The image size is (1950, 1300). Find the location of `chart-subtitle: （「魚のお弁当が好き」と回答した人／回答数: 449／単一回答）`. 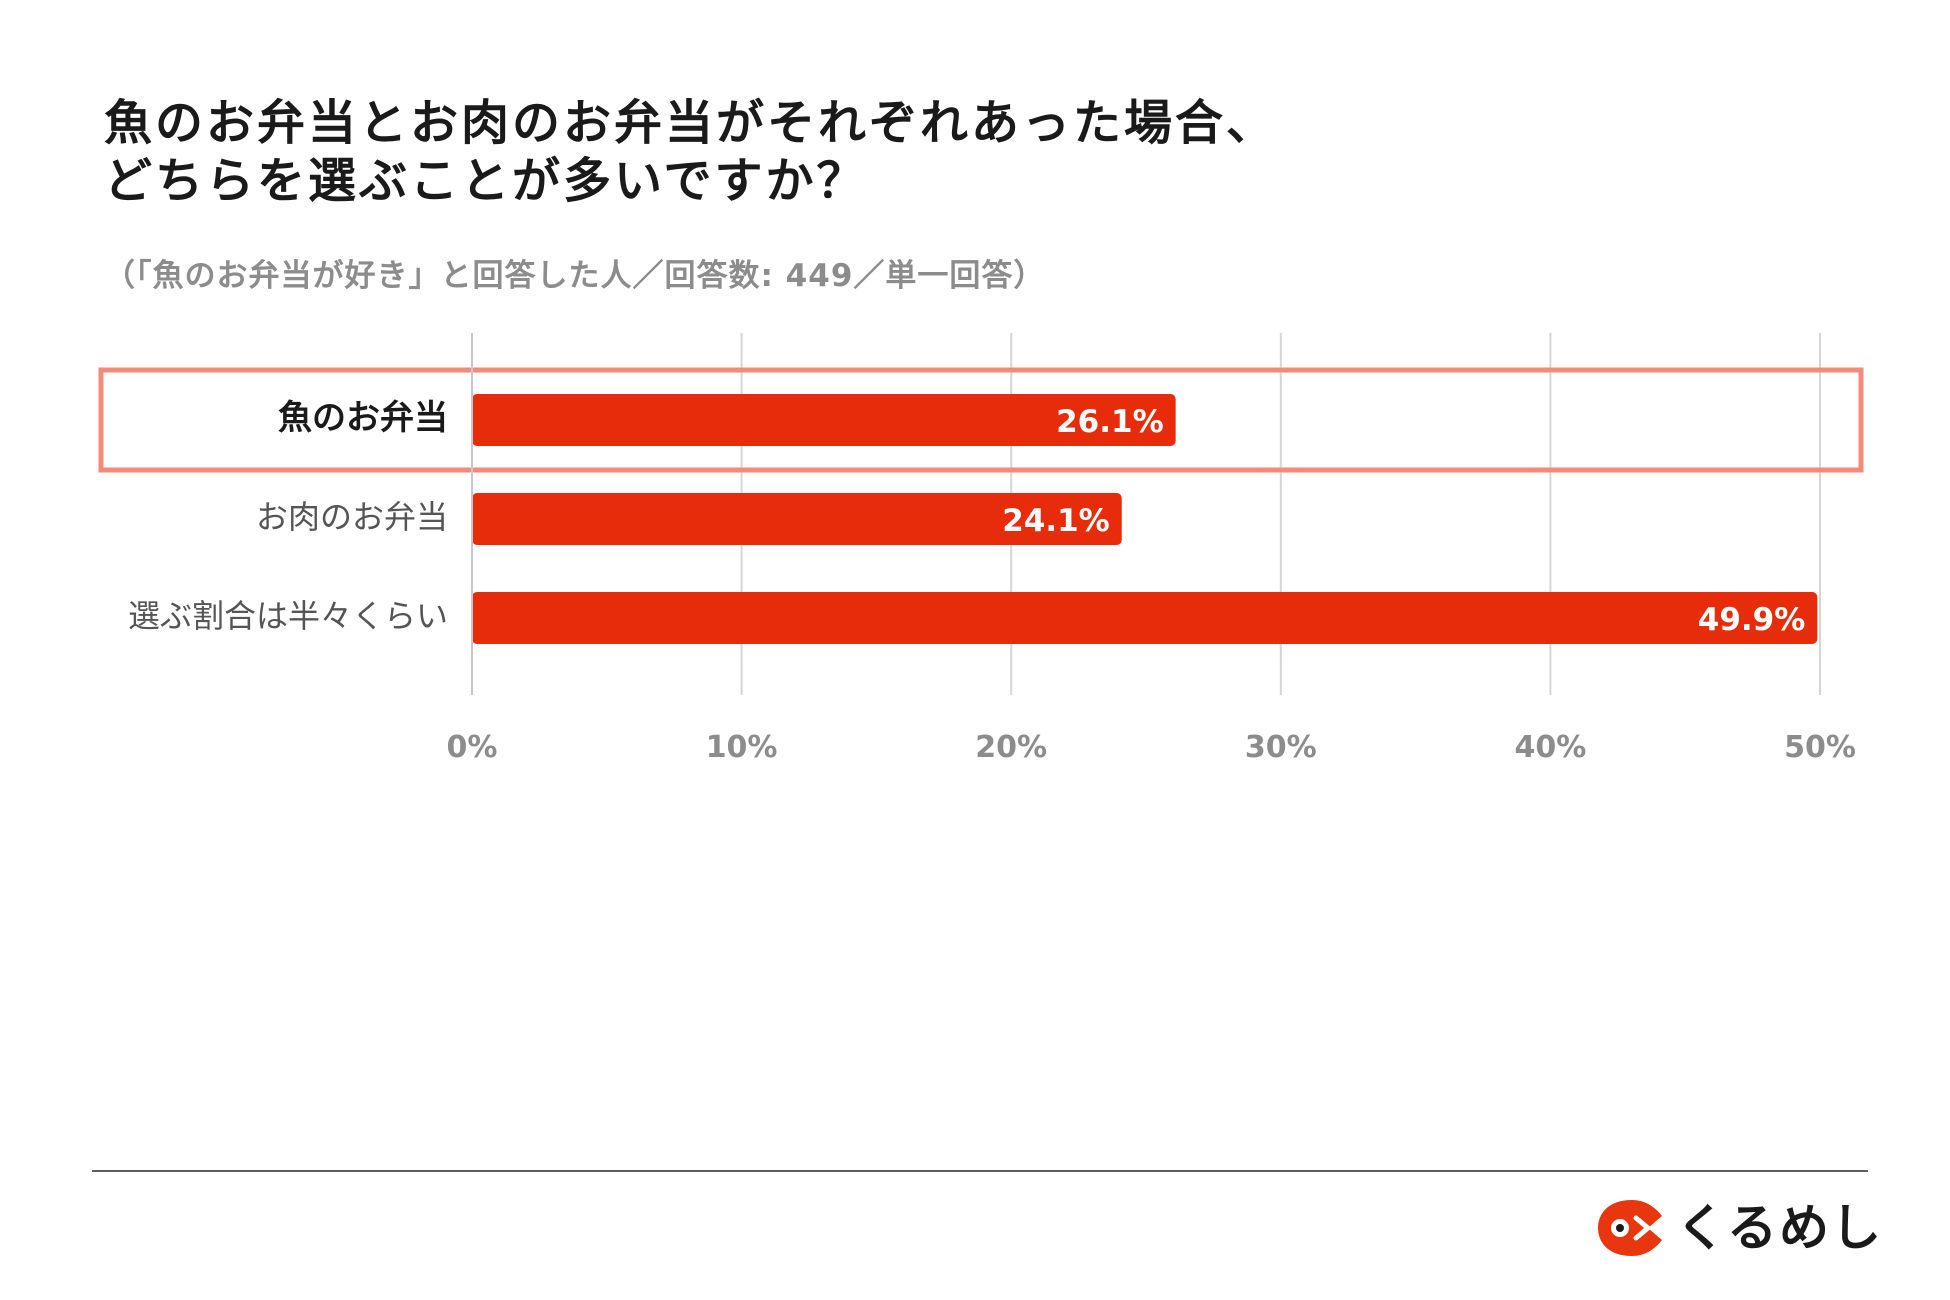

chart-subtitle: （「魚のお弁当が好き」と回答した人／回答数: 449／単一回答） is located at coordinates (575, 276).